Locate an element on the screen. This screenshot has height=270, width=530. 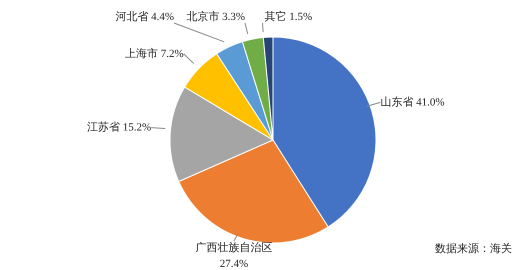
data-label: 27.4% is located at coordinates (234, 264).